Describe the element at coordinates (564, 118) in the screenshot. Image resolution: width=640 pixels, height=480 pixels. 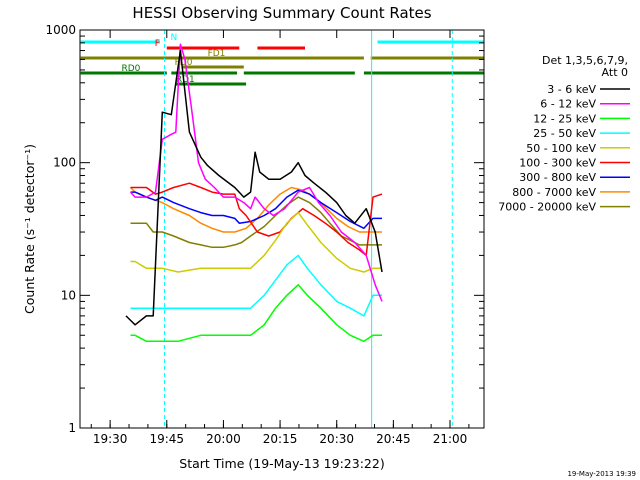
I see `legend-label-3: 12 - 25 keV` at that location.